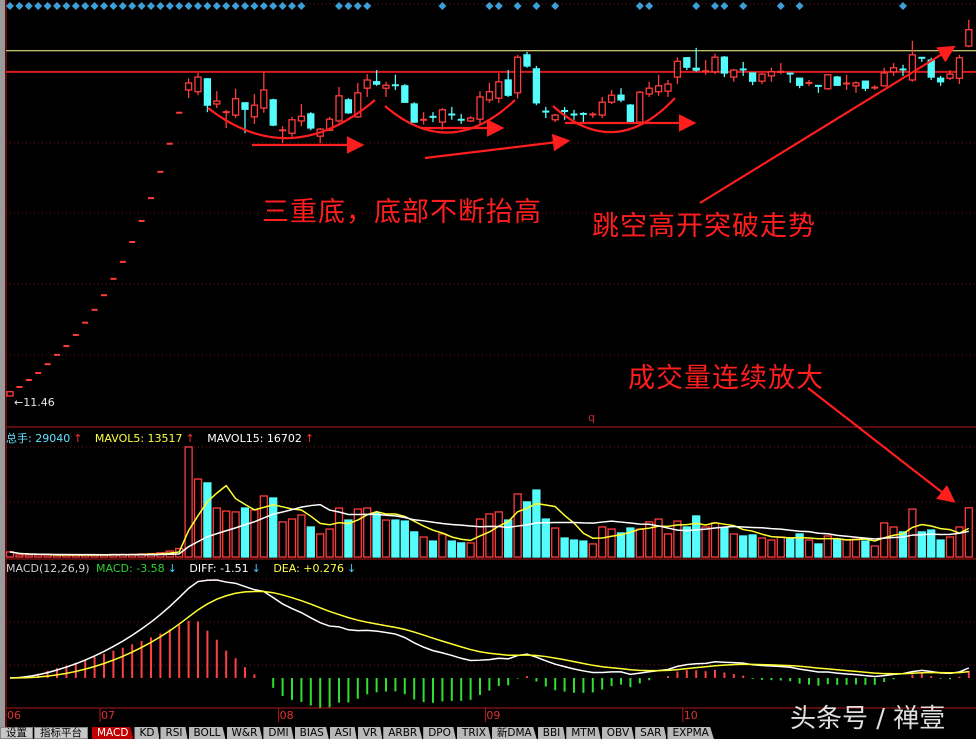 Image resolution: width=976 pixels, height=739 pixels. What do you see at coordinates (286, 715) in the screenshot?
I see `date-label: 08` at bounding box center [286, 715].